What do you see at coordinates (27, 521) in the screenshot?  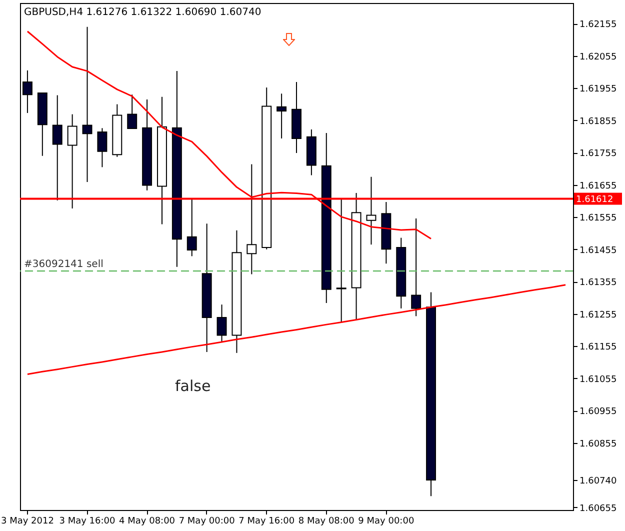 I see `x-tick-label: 3 May 2012` at bounding box center [27, 521].